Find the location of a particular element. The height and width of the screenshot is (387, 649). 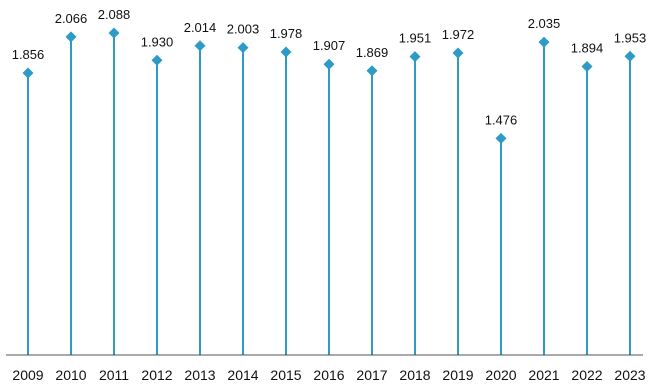

data-point-2018 is located at coordinates (415, 57).